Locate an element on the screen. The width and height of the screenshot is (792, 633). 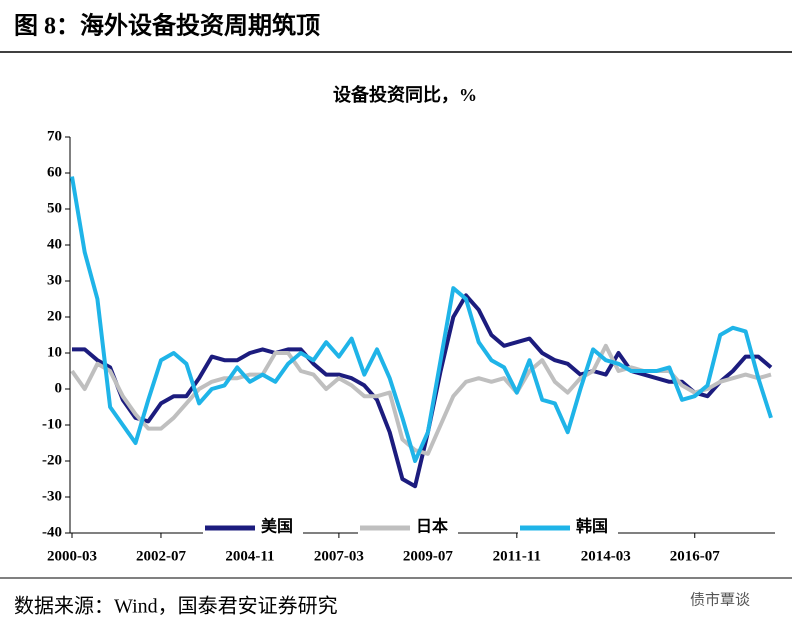
source: 数据来源：Wind，国泰君安证券研究 is located at coordinates (176, 606).